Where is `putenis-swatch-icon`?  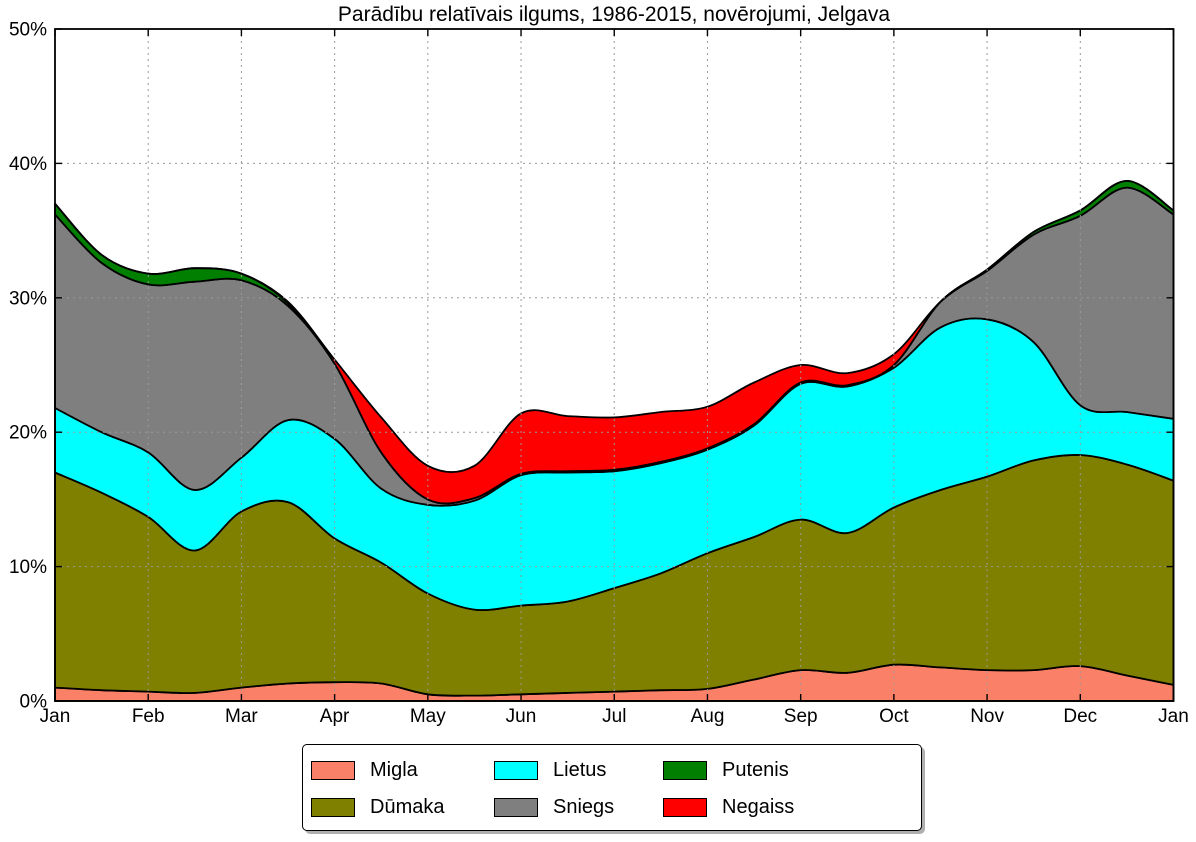
putenis-swatch-icon is located at coordinates (685, 770).